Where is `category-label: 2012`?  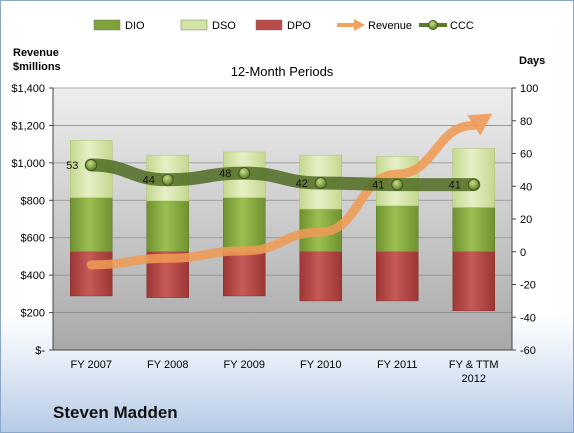
category-label: 2012 is located at coordinates (474, 379).